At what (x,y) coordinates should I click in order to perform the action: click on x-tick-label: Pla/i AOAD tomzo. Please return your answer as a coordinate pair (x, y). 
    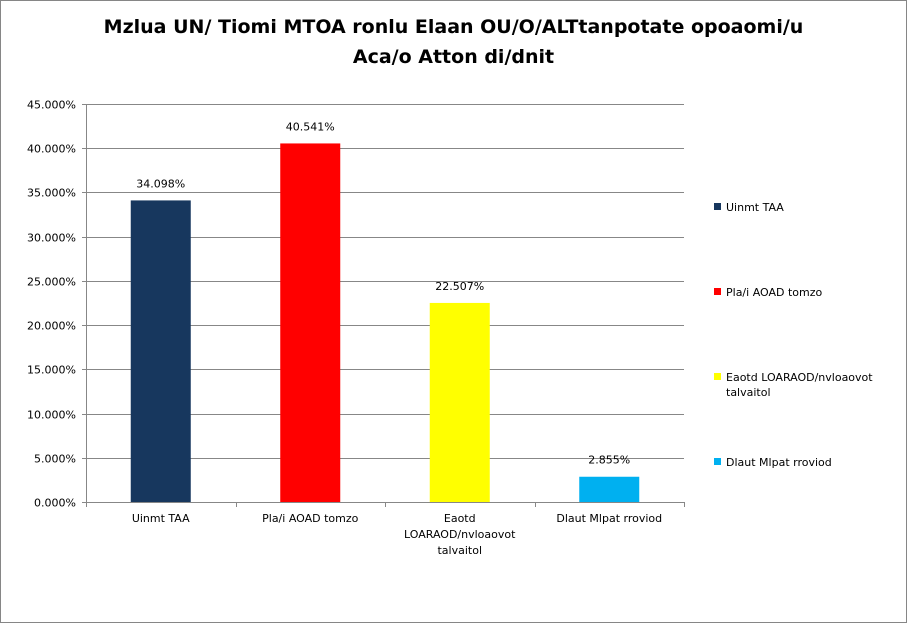
    Looking at the image, I should click on (310, 518).